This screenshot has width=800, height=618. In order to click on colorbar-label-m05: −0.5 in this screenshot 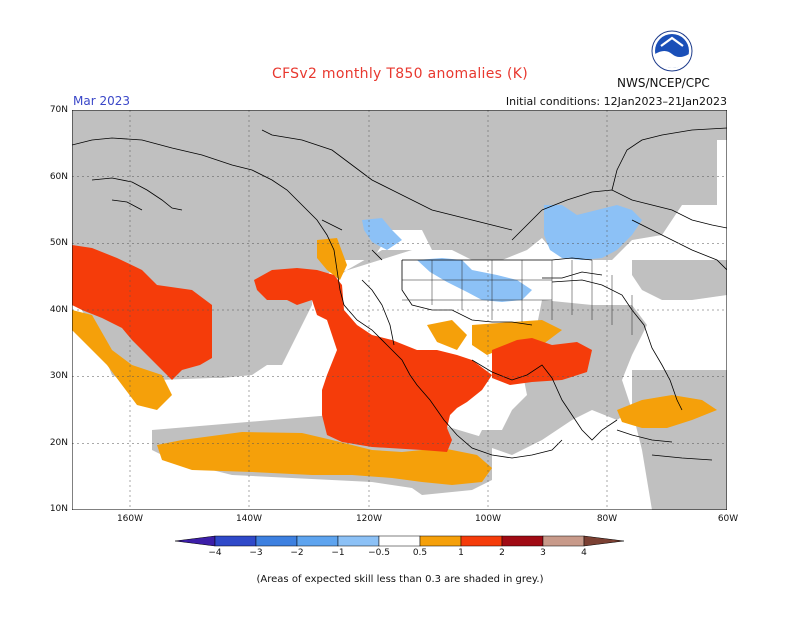, I will do `click(379, 553)`.